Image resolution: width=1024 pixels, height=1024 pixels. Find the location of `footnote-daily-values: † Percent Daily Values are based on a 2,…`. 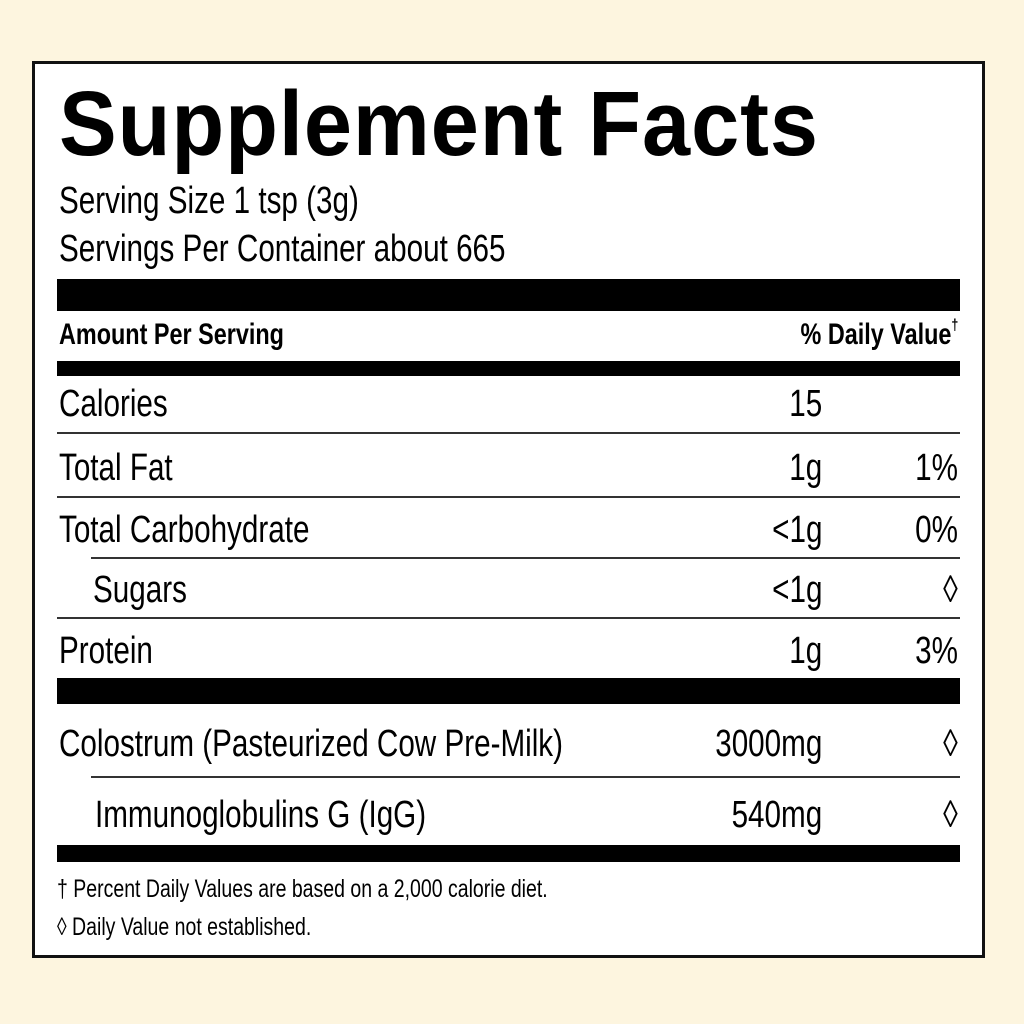

footnote-daily-values: † Percent Daily Values are based on a 2,… is located at coordinates (371, 889).